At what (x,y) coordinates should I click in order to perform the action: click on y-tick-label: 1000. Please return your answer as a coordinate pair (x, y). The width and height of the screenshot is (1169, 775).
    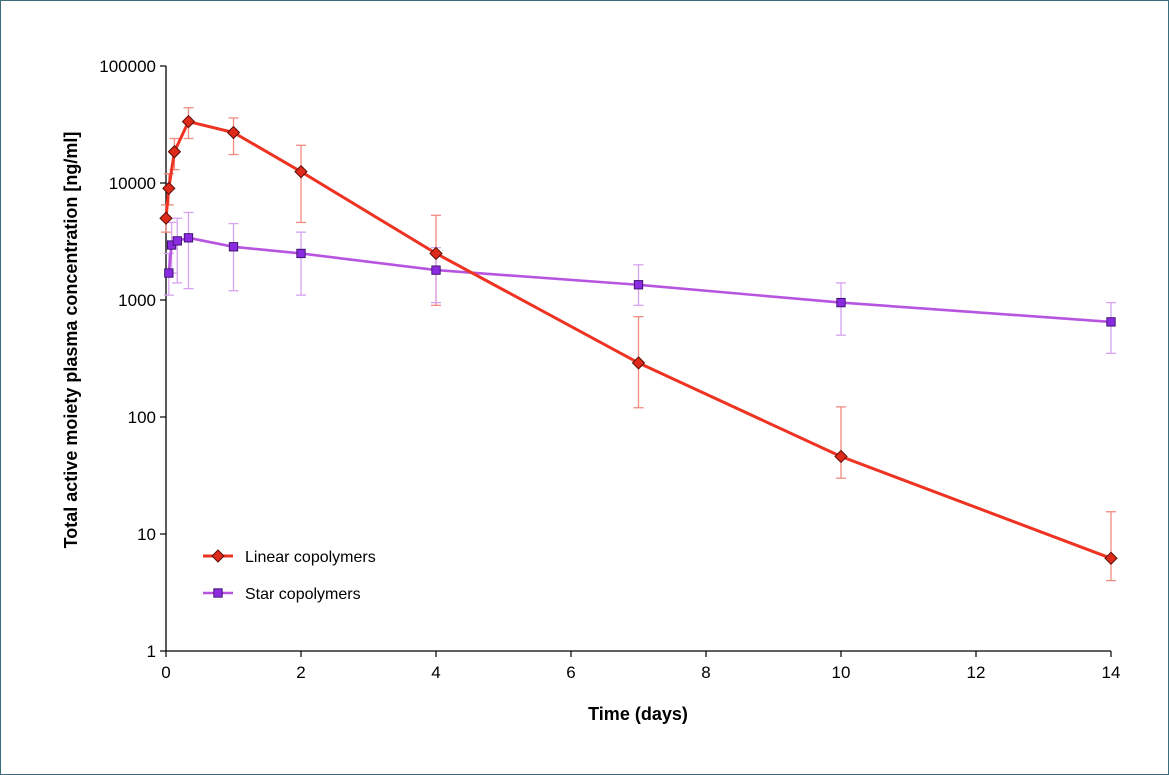
    Looking at the image, I should click on (137, 300).